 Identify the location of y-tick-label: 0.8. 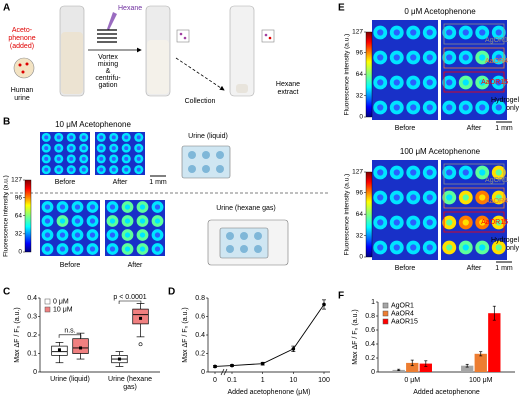
(200, 298).